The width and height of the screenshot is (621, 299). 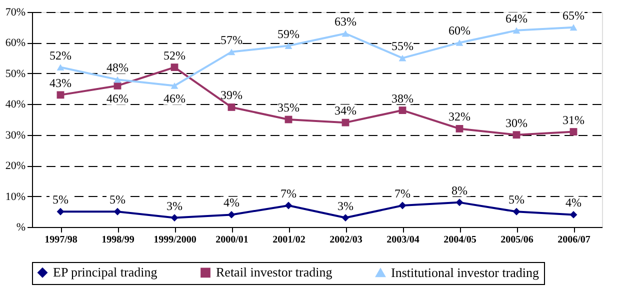 I want to click on x-tick-label: 2000/01, so click(x=232, y=240).